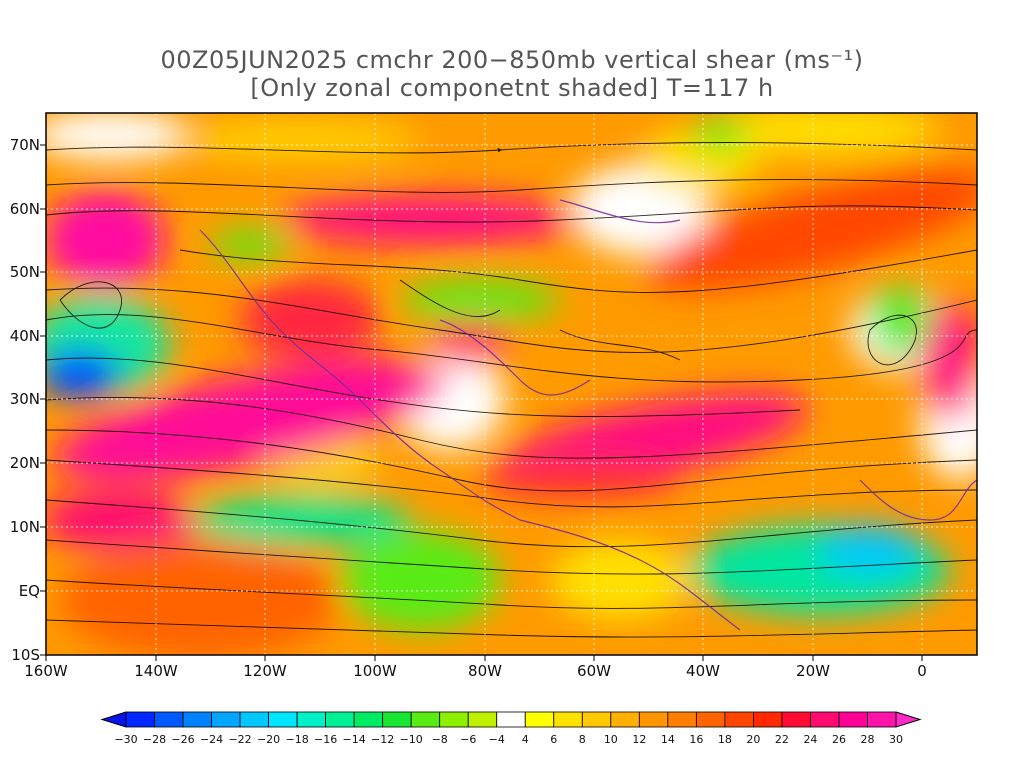 The height and width of the screenshot is (768, 1024). What do you see at coordinates (156, 671) in the screenshot?
I see `lon-label: 140W` at bounding box center [156, 671].